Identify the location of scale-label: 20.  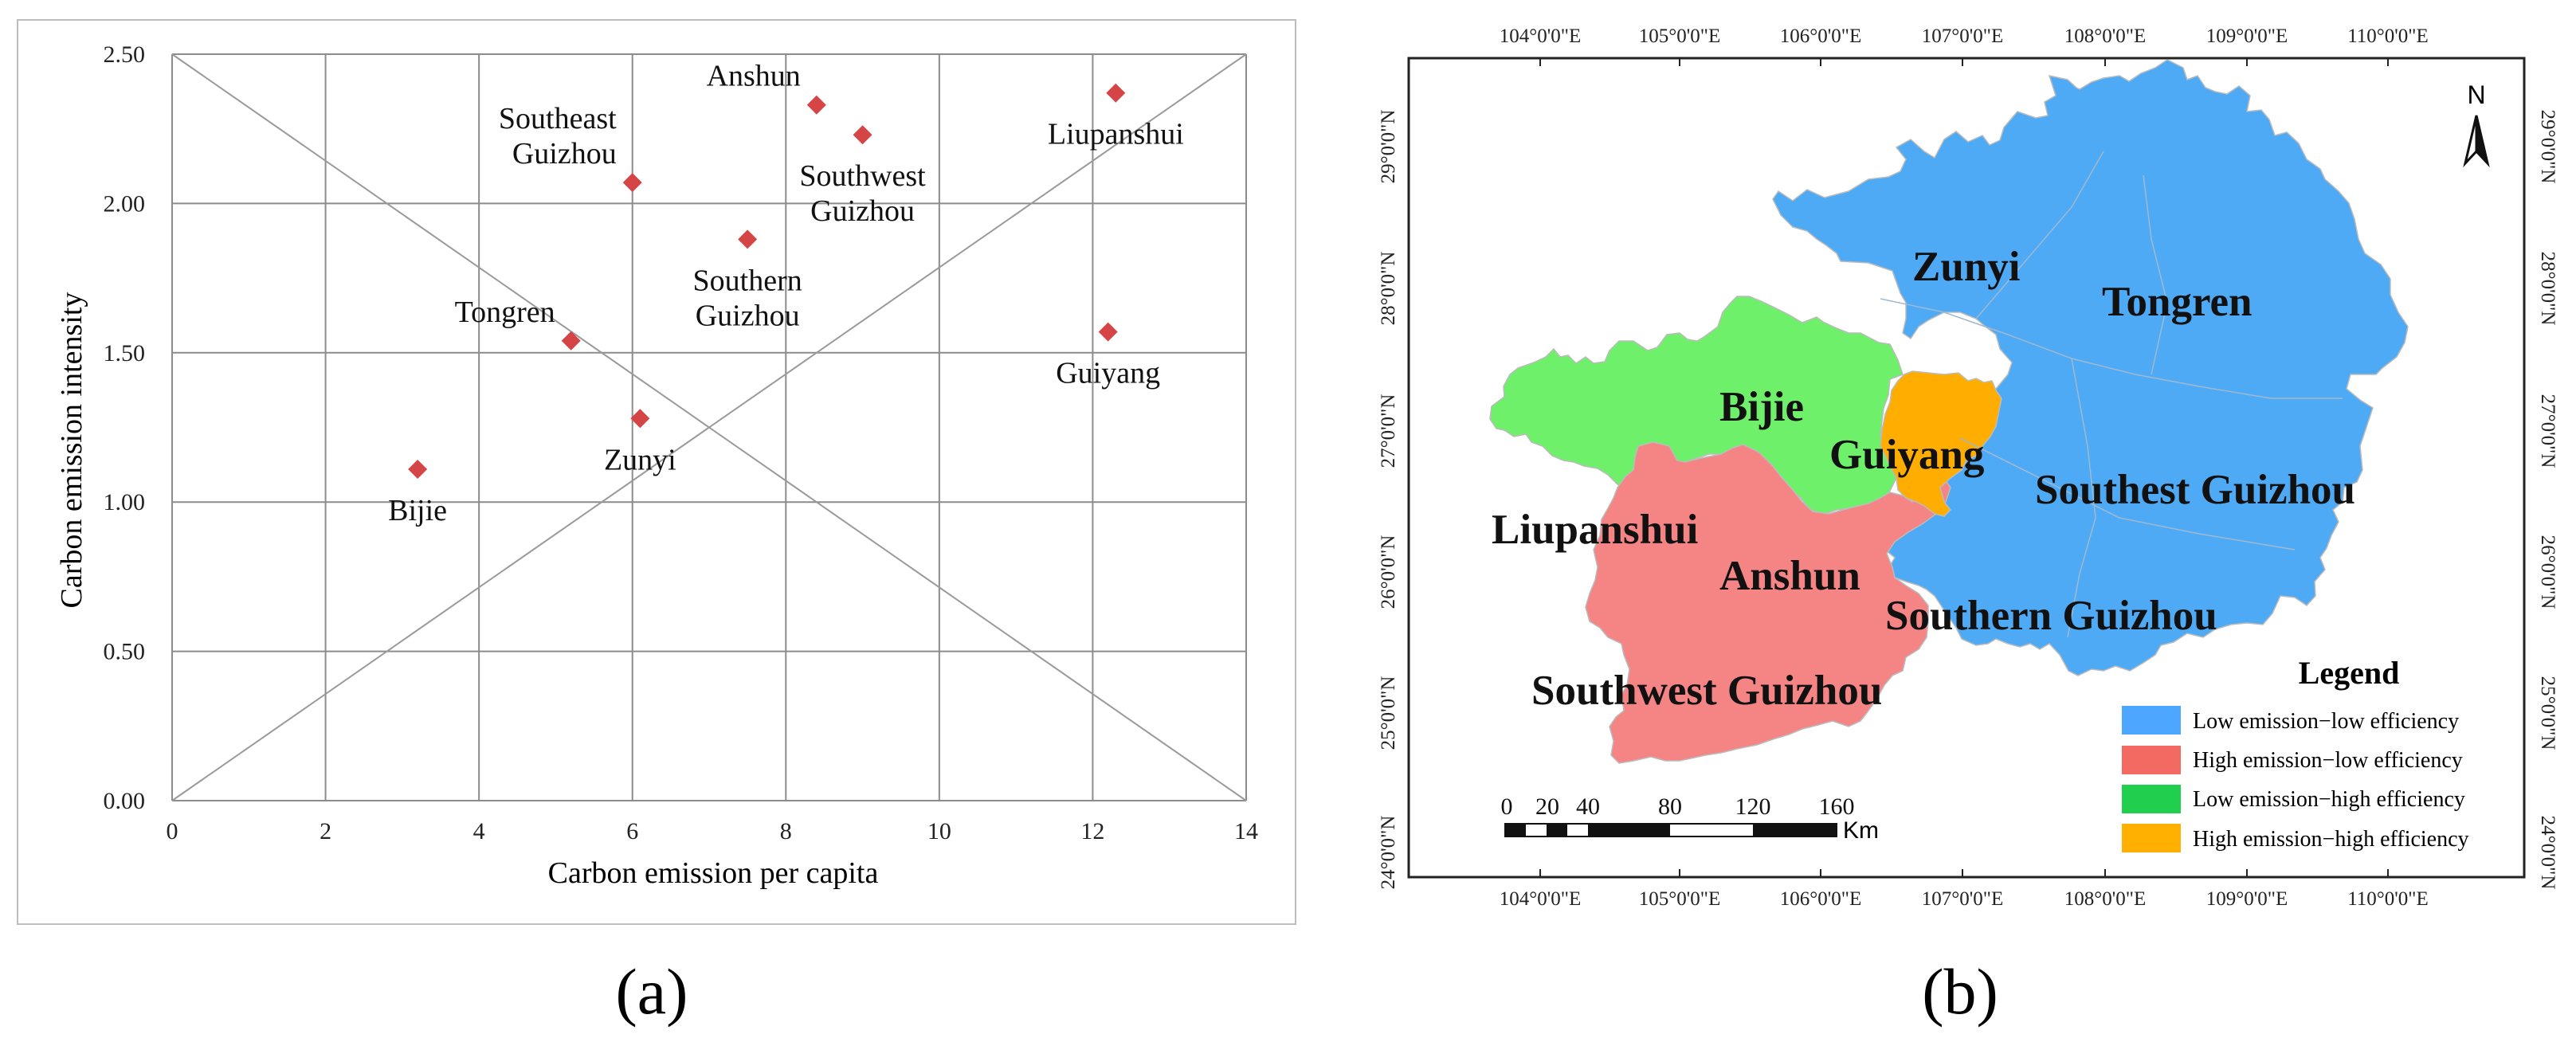
(1547, 806).